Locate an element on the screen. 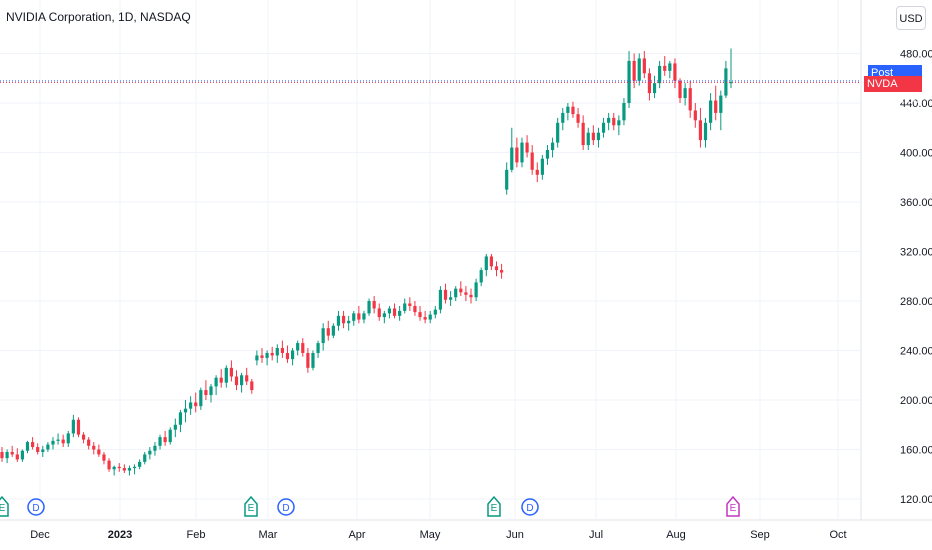 This screenshot has width=932, height=550. event-marker-label: E is located at coordinates (251, 508).